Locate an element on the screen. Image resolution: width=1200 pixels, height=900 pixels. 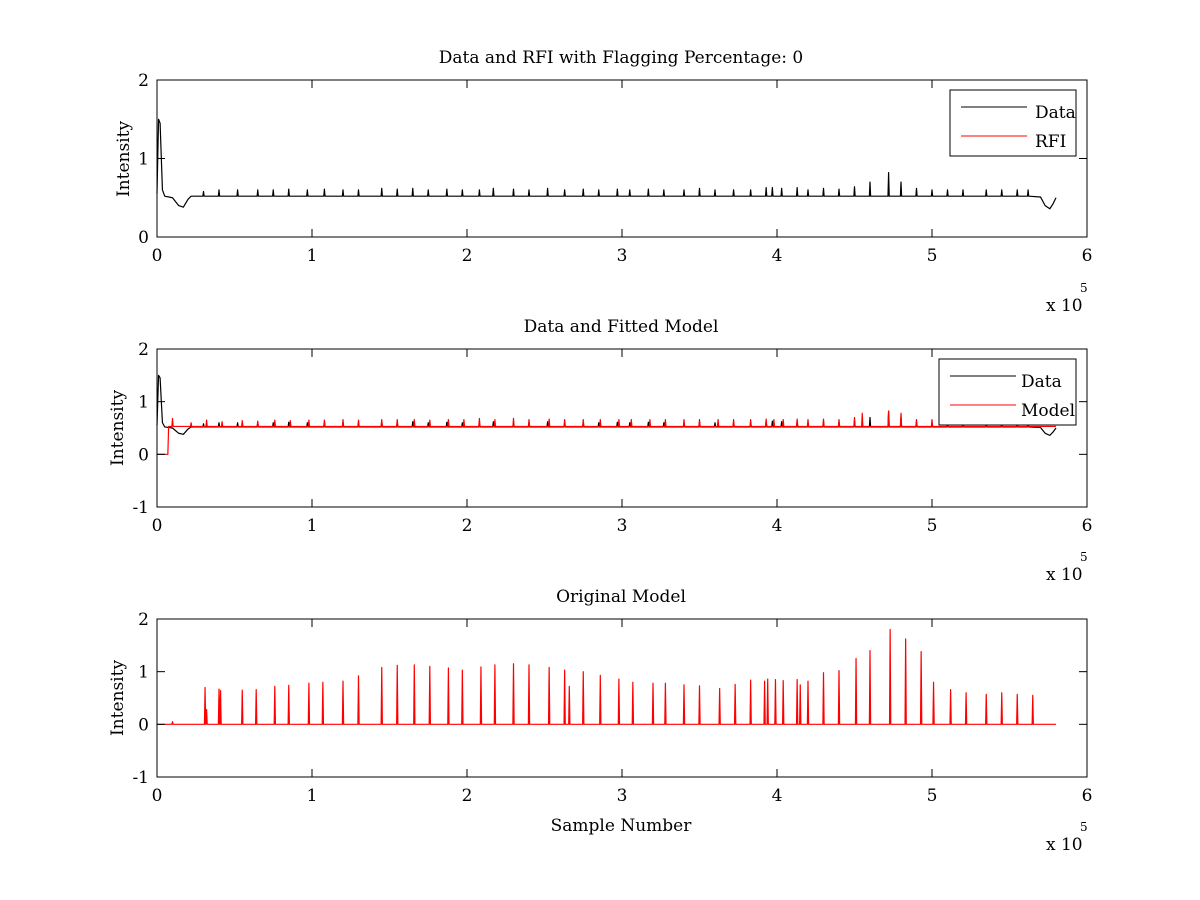
subplot-1-x-exponent: 5 is located at coordinates (1084, 288).